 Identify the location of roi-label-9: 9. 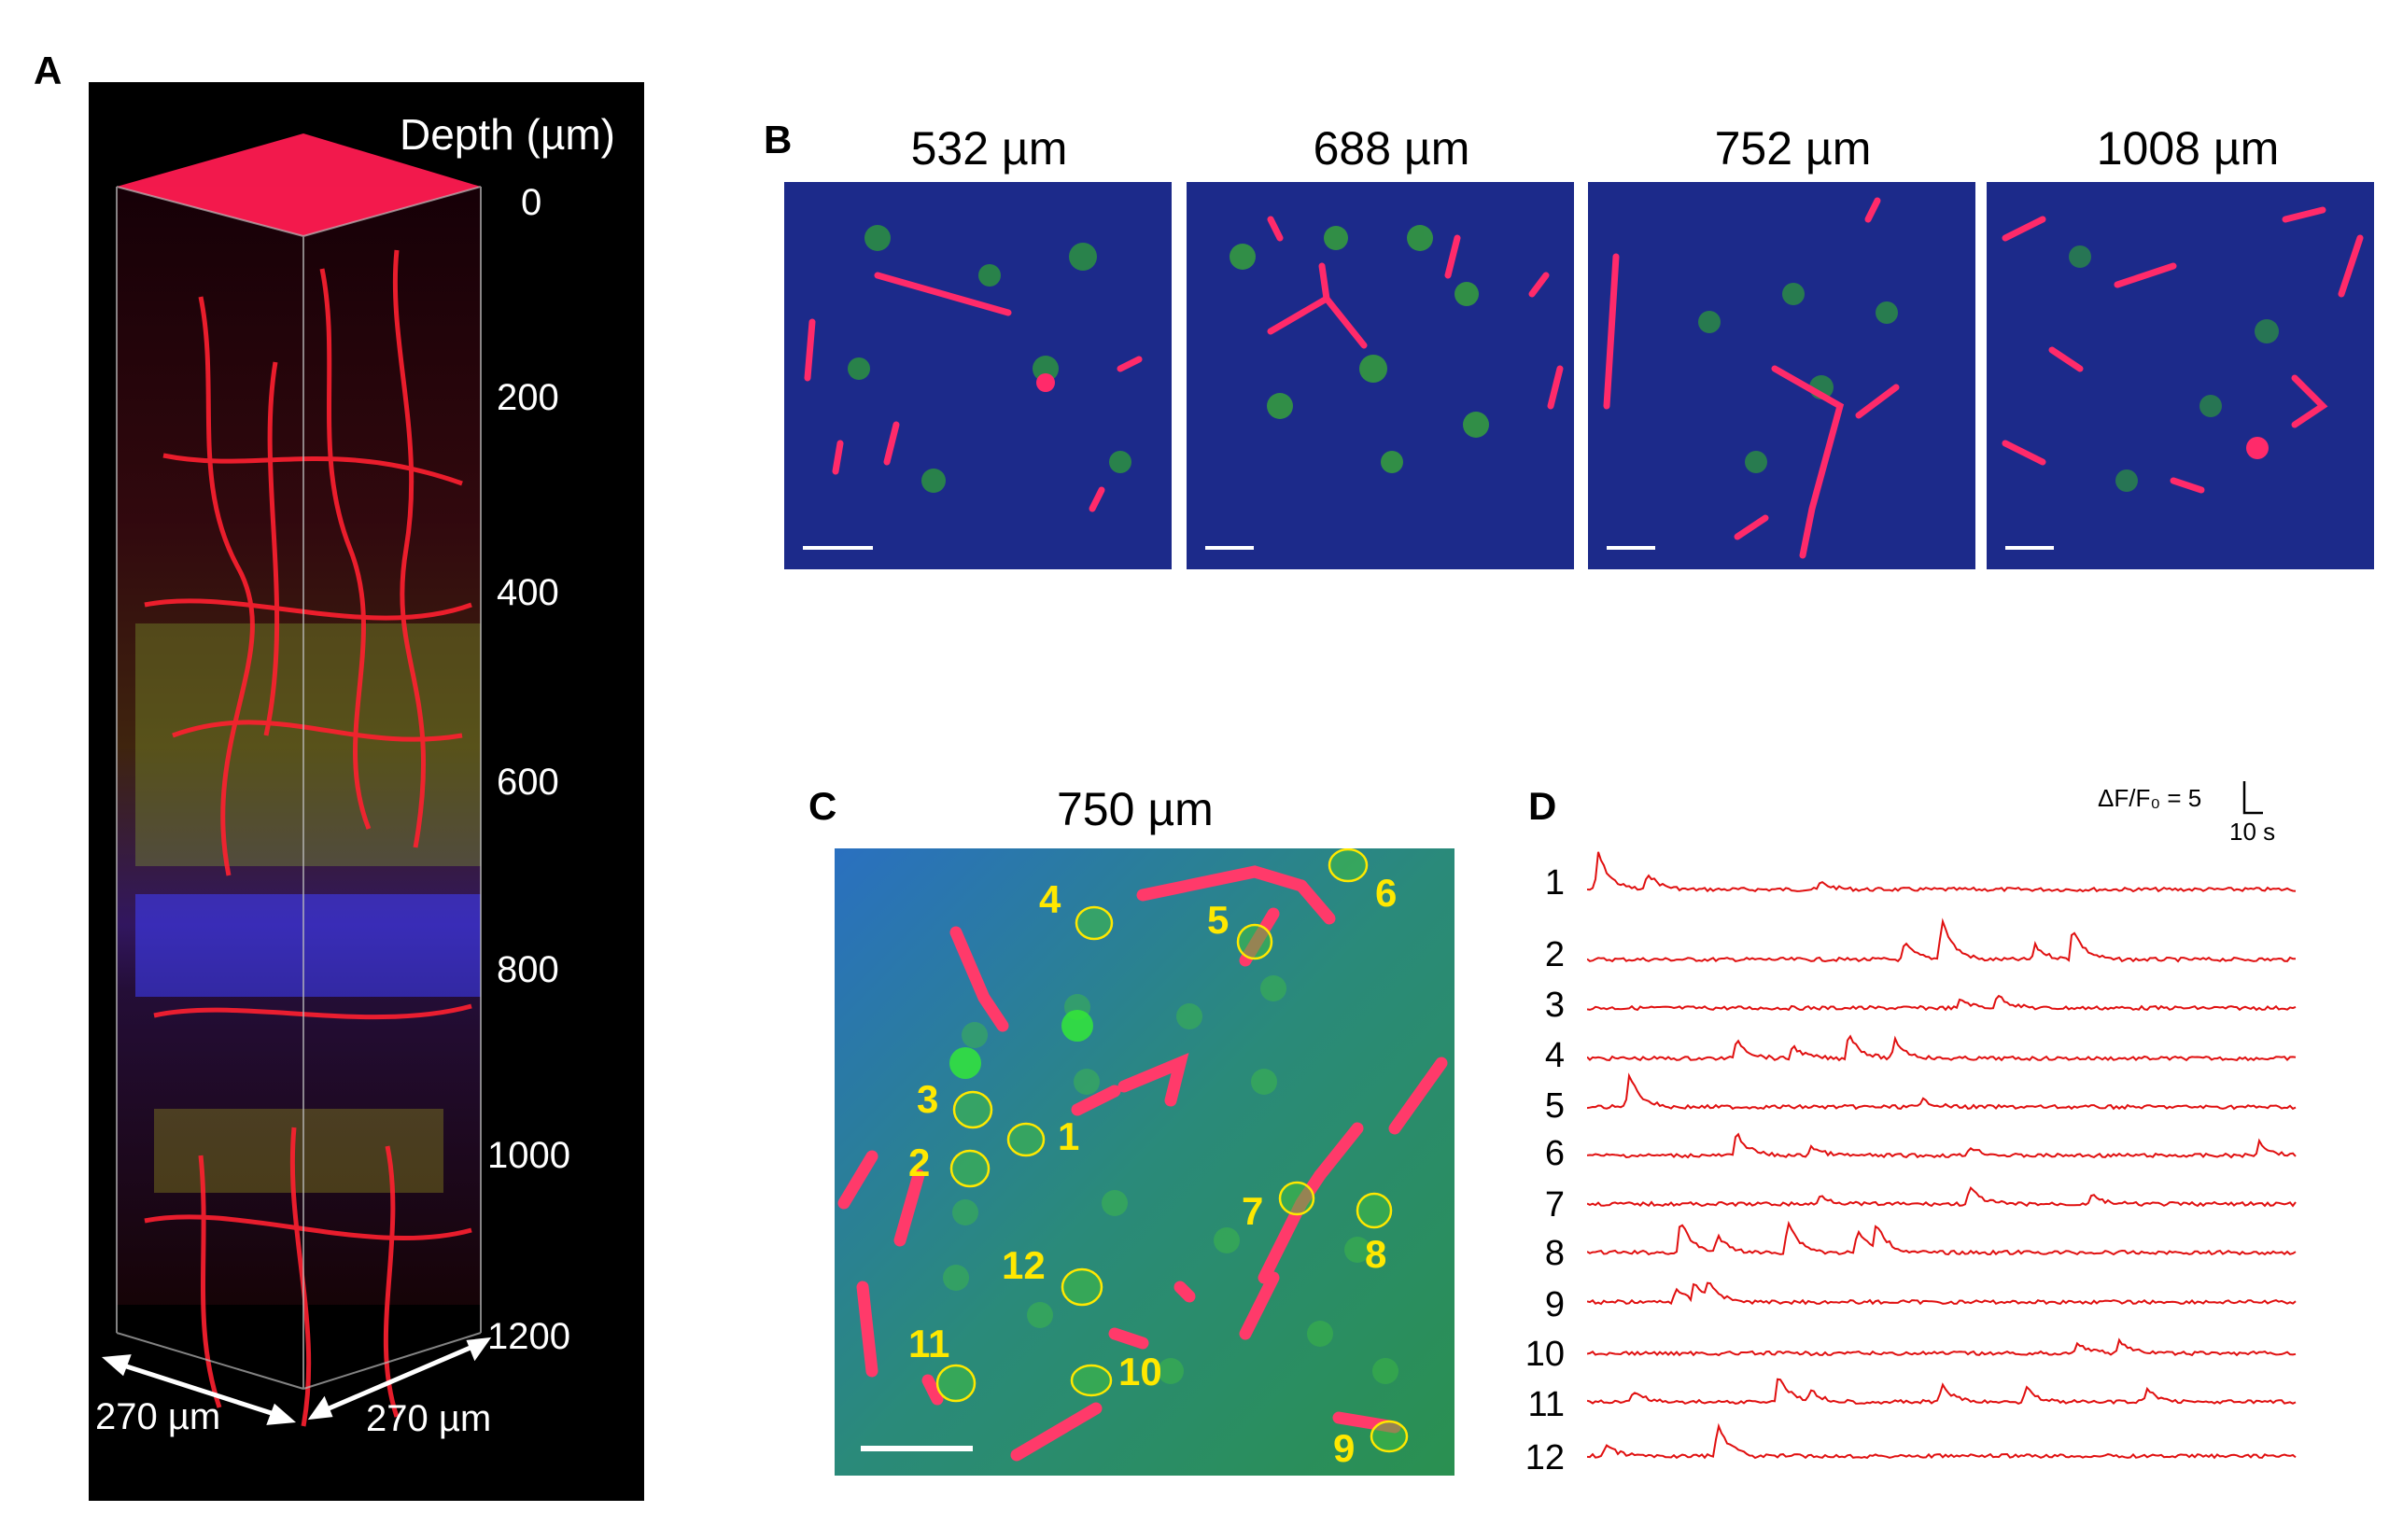
(1344, 1448).